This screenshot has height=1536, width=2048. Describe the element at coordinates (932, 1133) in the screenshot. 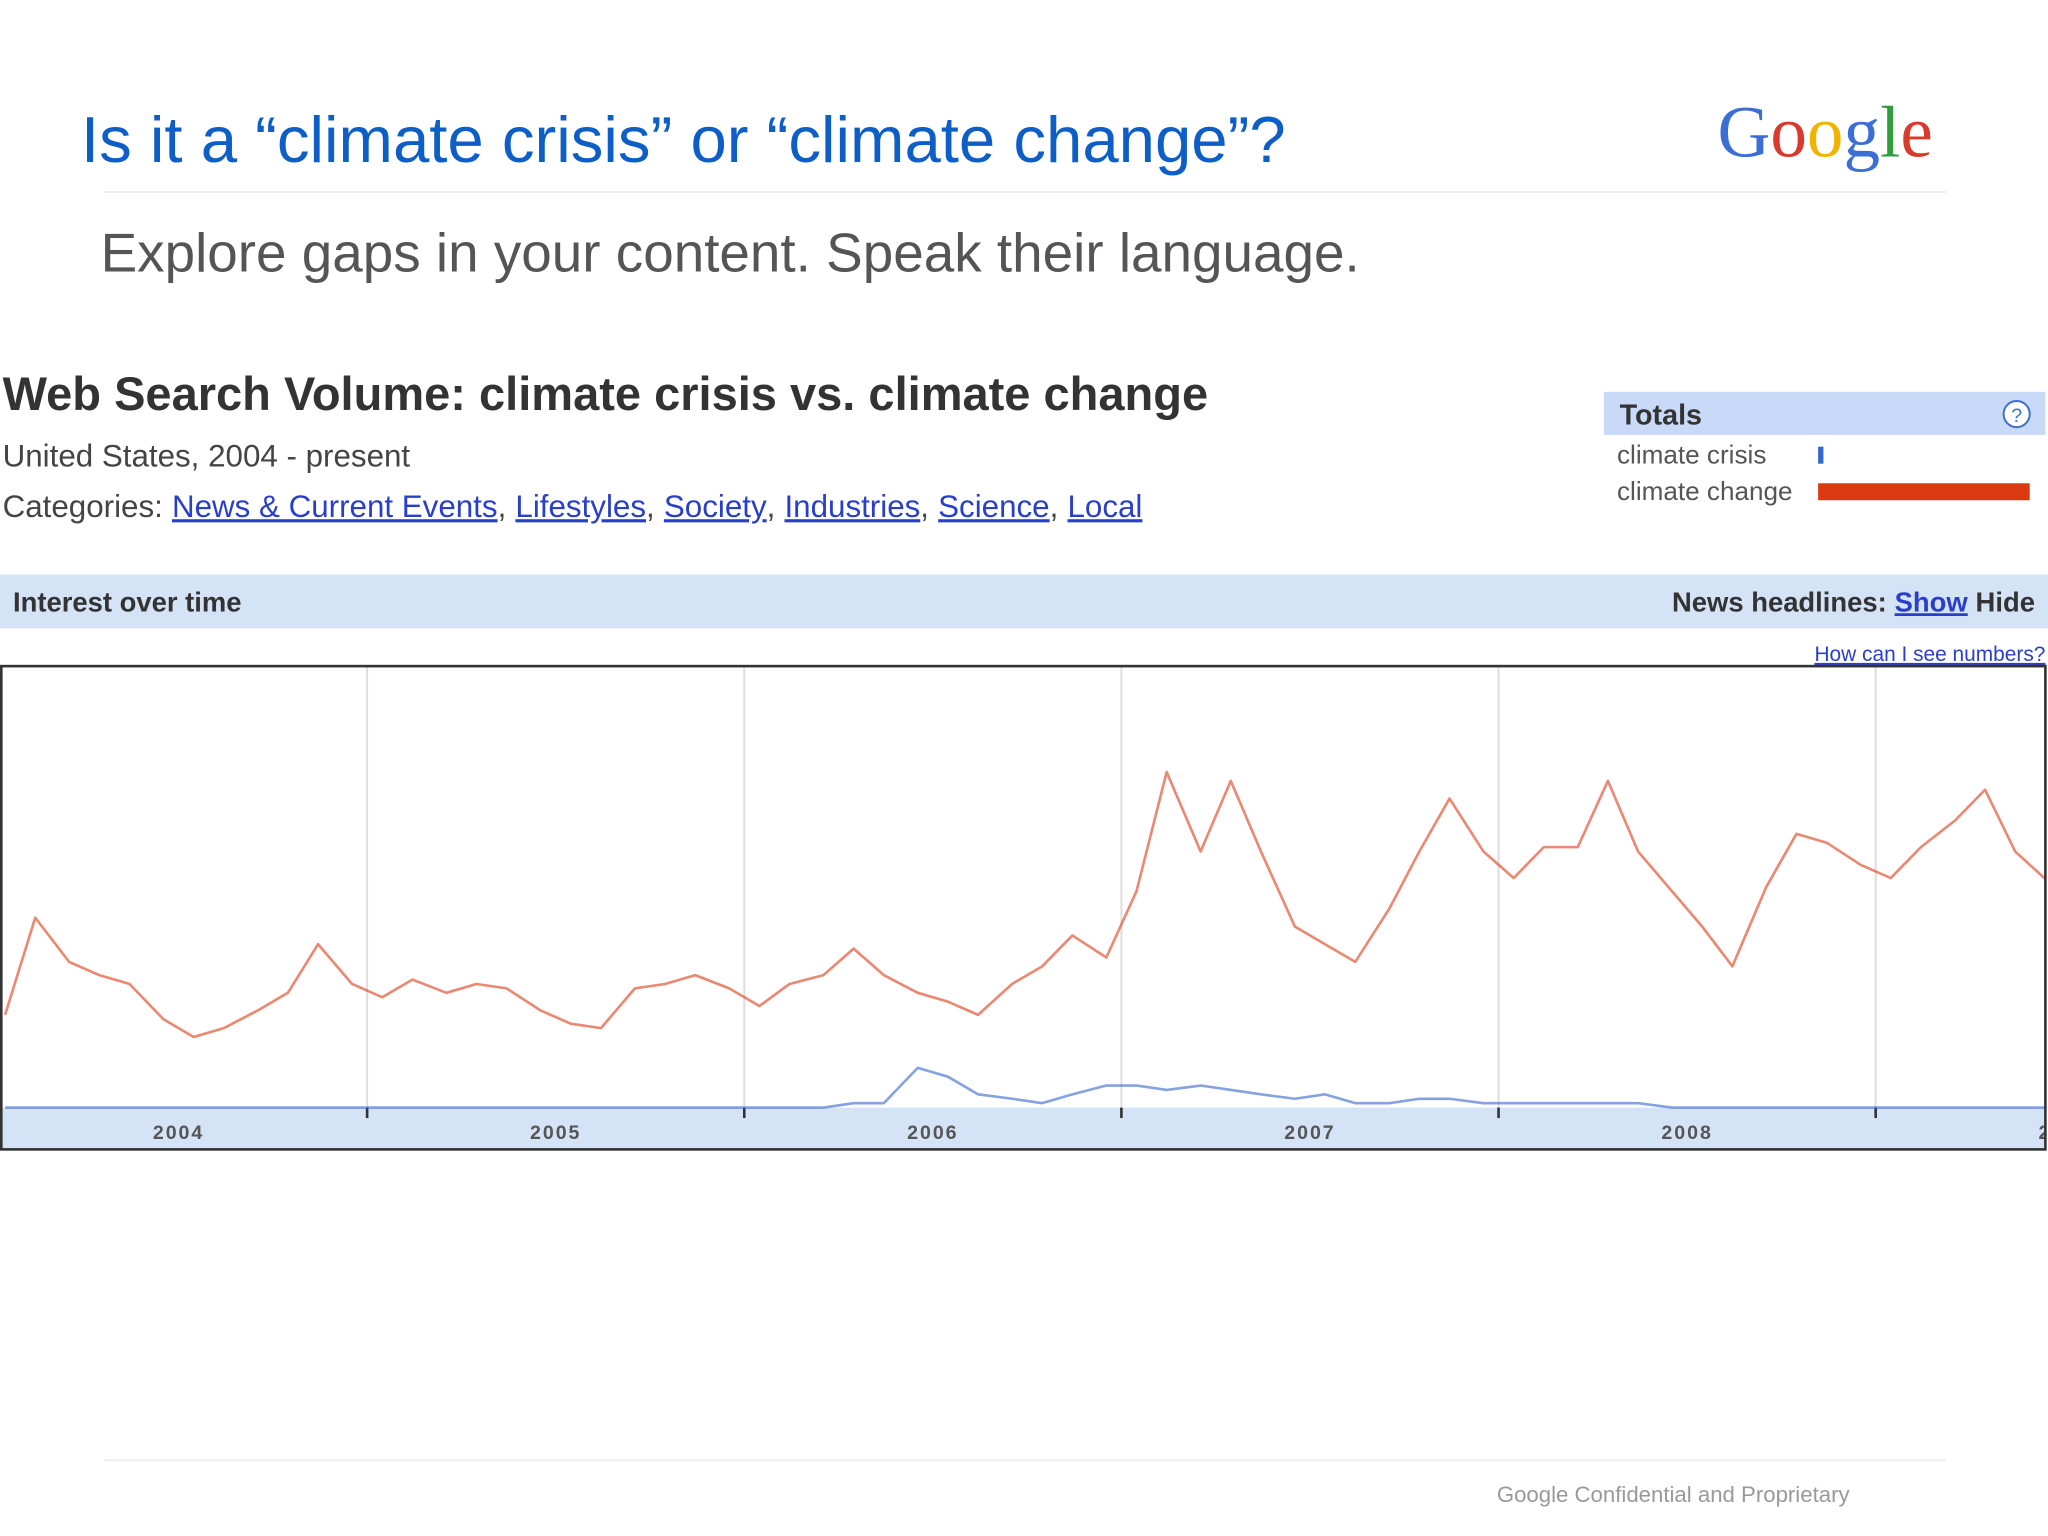

I see `x-tick-label: 2006` at that location.